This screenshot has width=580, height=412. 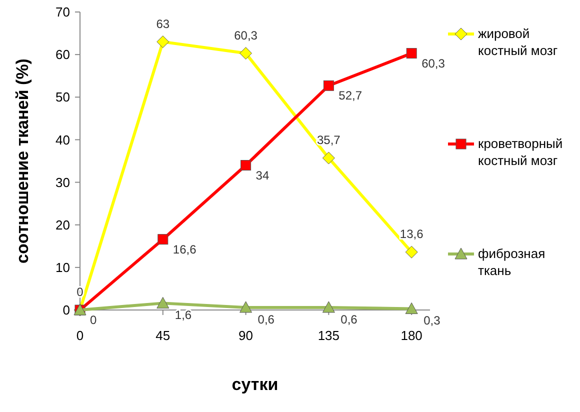 What do you see at coordinates (163, 335) in the screenshot?
I see `x-tick-label: 45` at bounding box center [163, 335].